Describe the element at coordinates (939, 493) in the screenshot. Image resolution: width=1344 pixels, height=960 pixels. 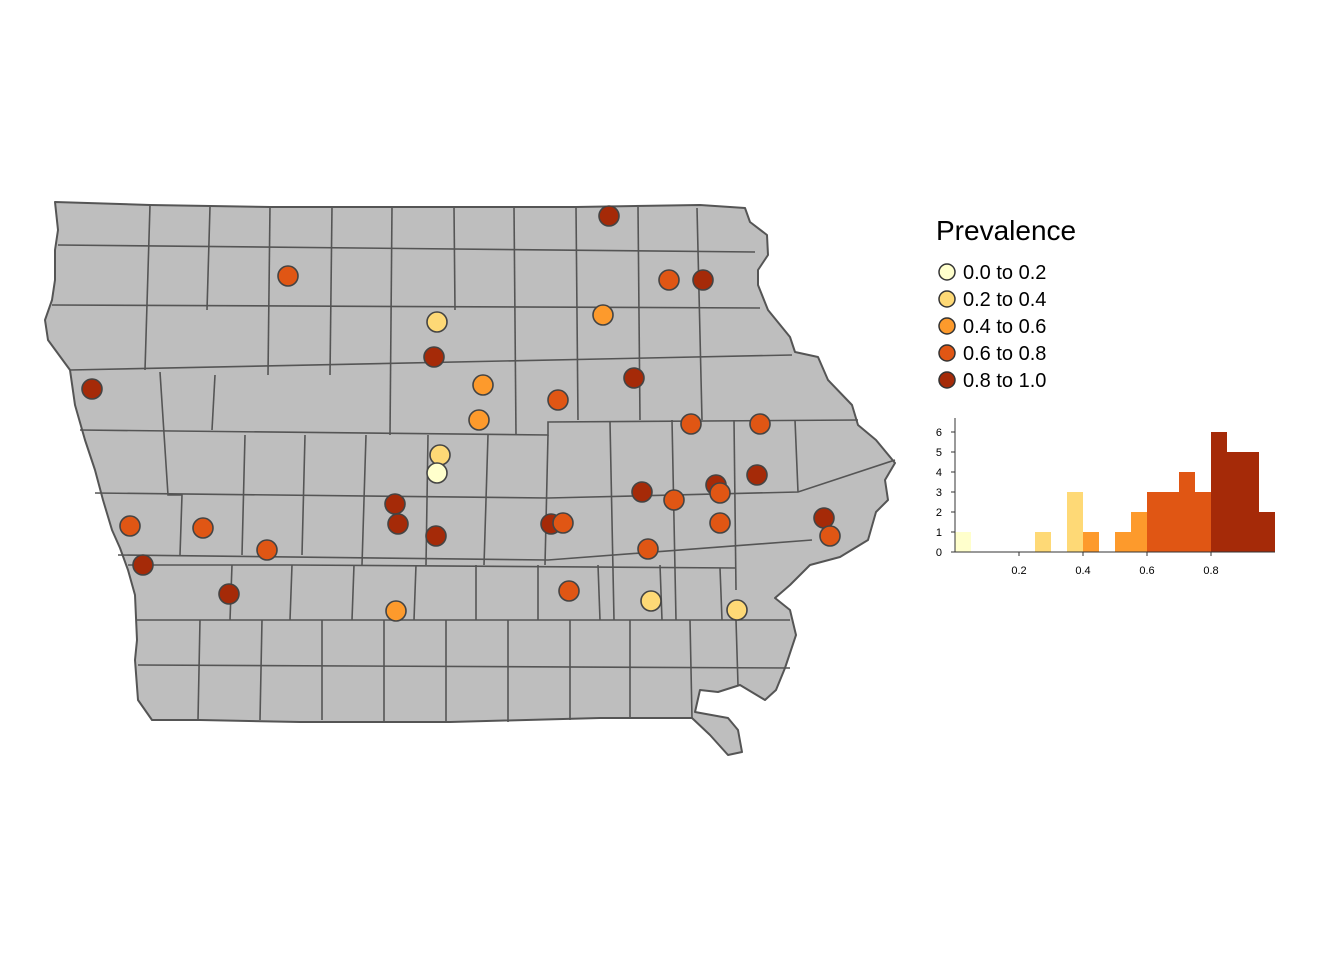
I see `y-tick-label: 3` at that location.